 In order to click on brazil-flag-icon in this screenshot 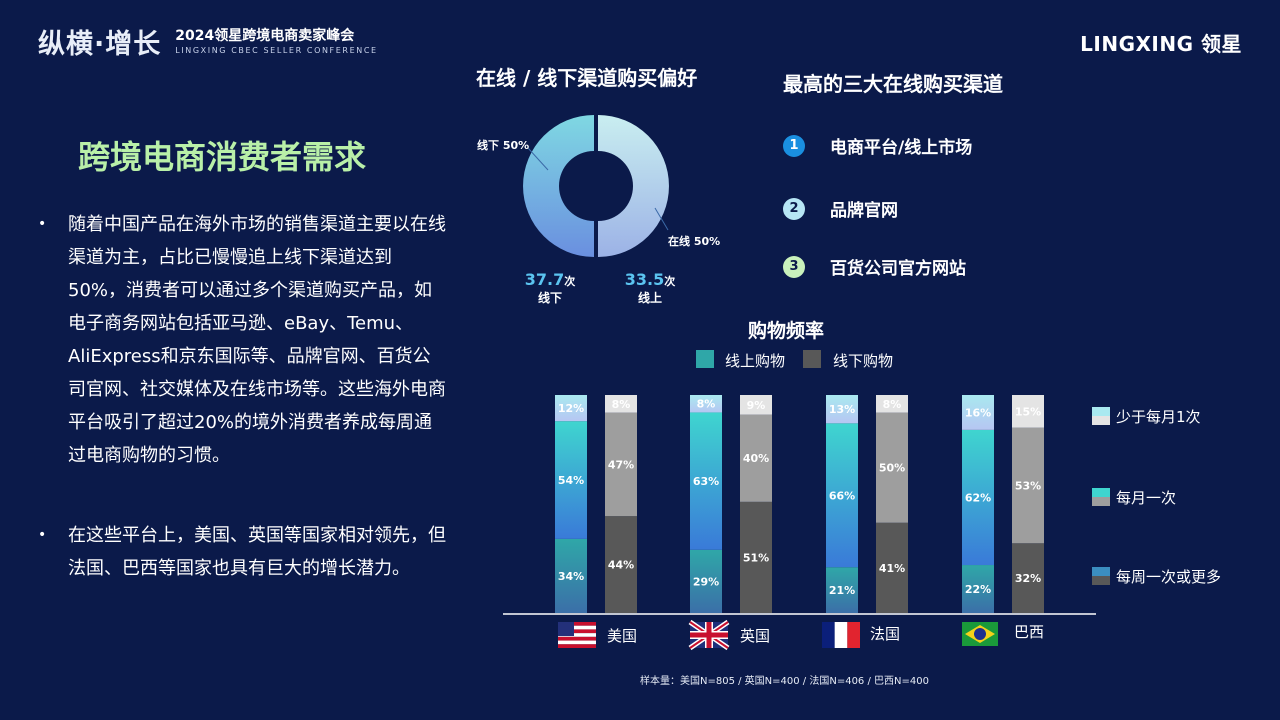, I will do `click(980, 634)`.